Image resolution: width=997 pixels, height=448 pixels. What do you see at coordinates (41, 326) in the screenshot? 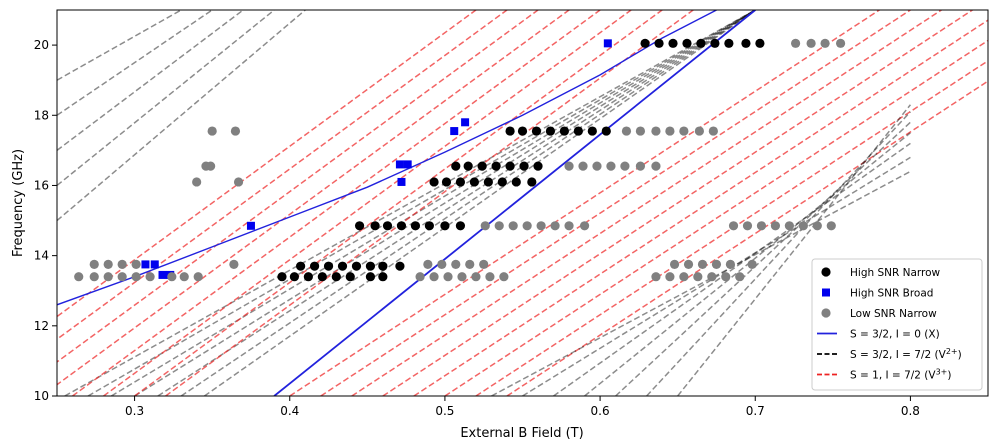
I see `y-tick-label-1: 12` at bounding box center [41, 326].